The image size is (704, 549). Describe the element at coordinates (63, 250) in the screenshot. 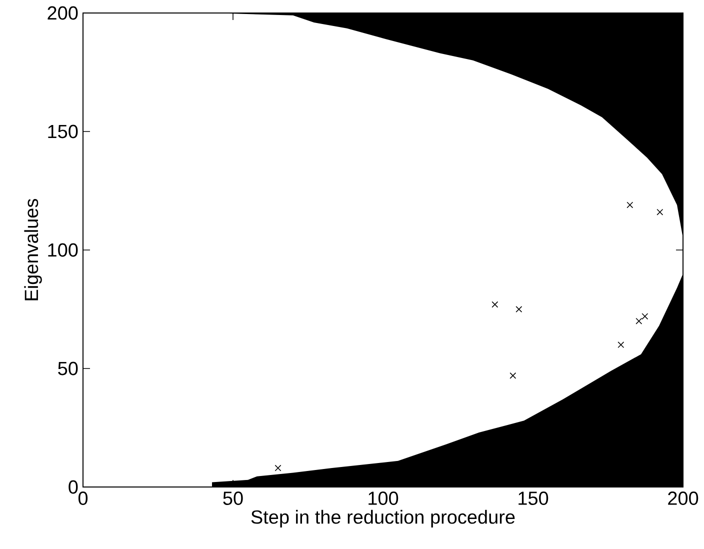

I see `y-tick-label: 100` at that location.